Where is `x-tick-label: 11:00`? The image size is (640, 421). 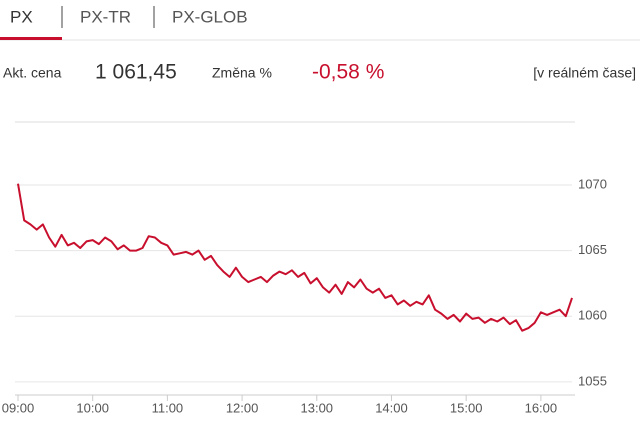 x-tick-label: 11:00 is located at coordinates (168, 407).